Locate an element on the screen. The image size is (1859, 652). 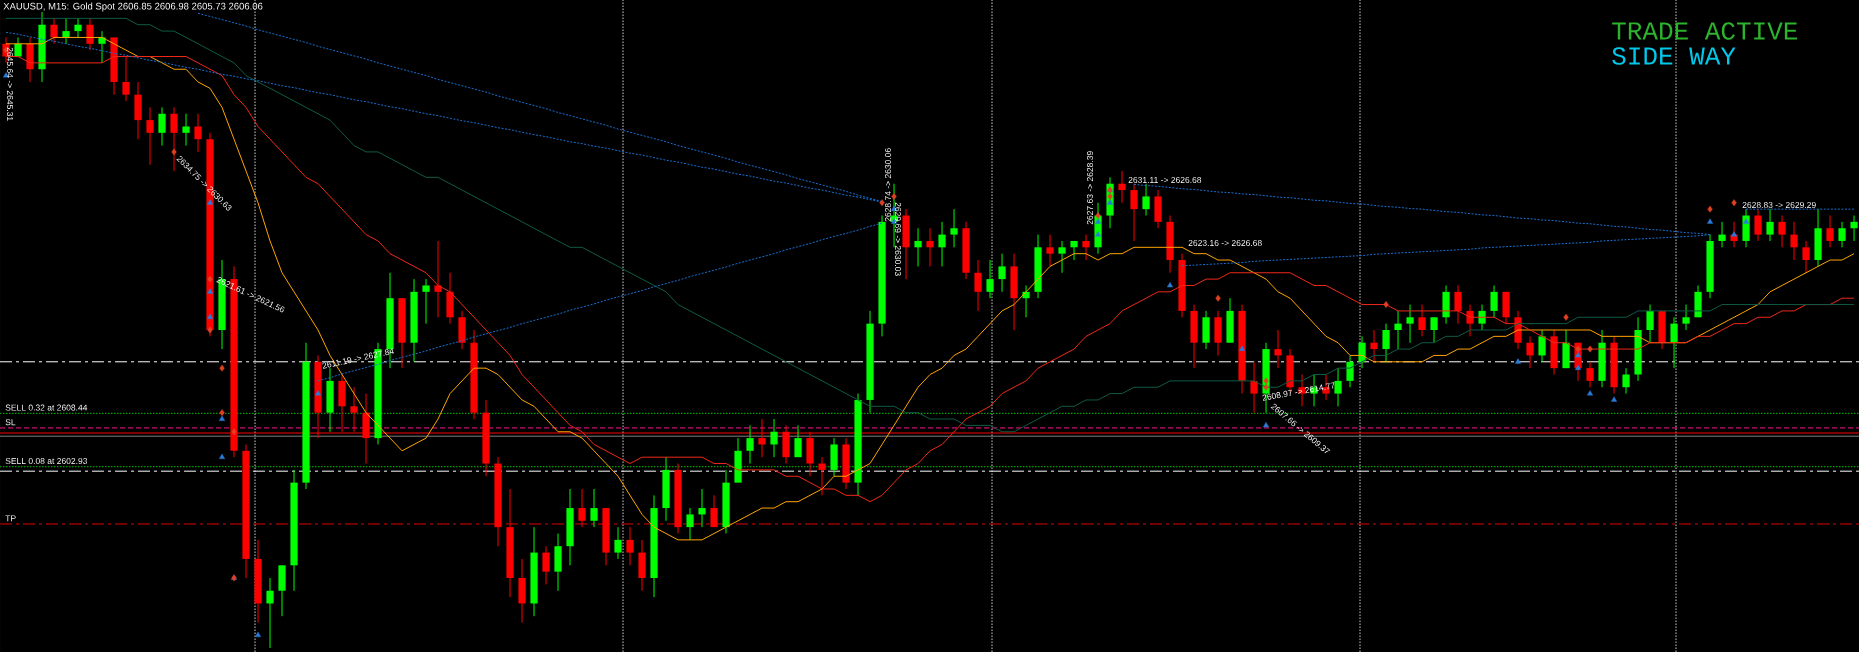
annotation: 2628.83 -> 2629.29 is located at coordinates (1779, 204).